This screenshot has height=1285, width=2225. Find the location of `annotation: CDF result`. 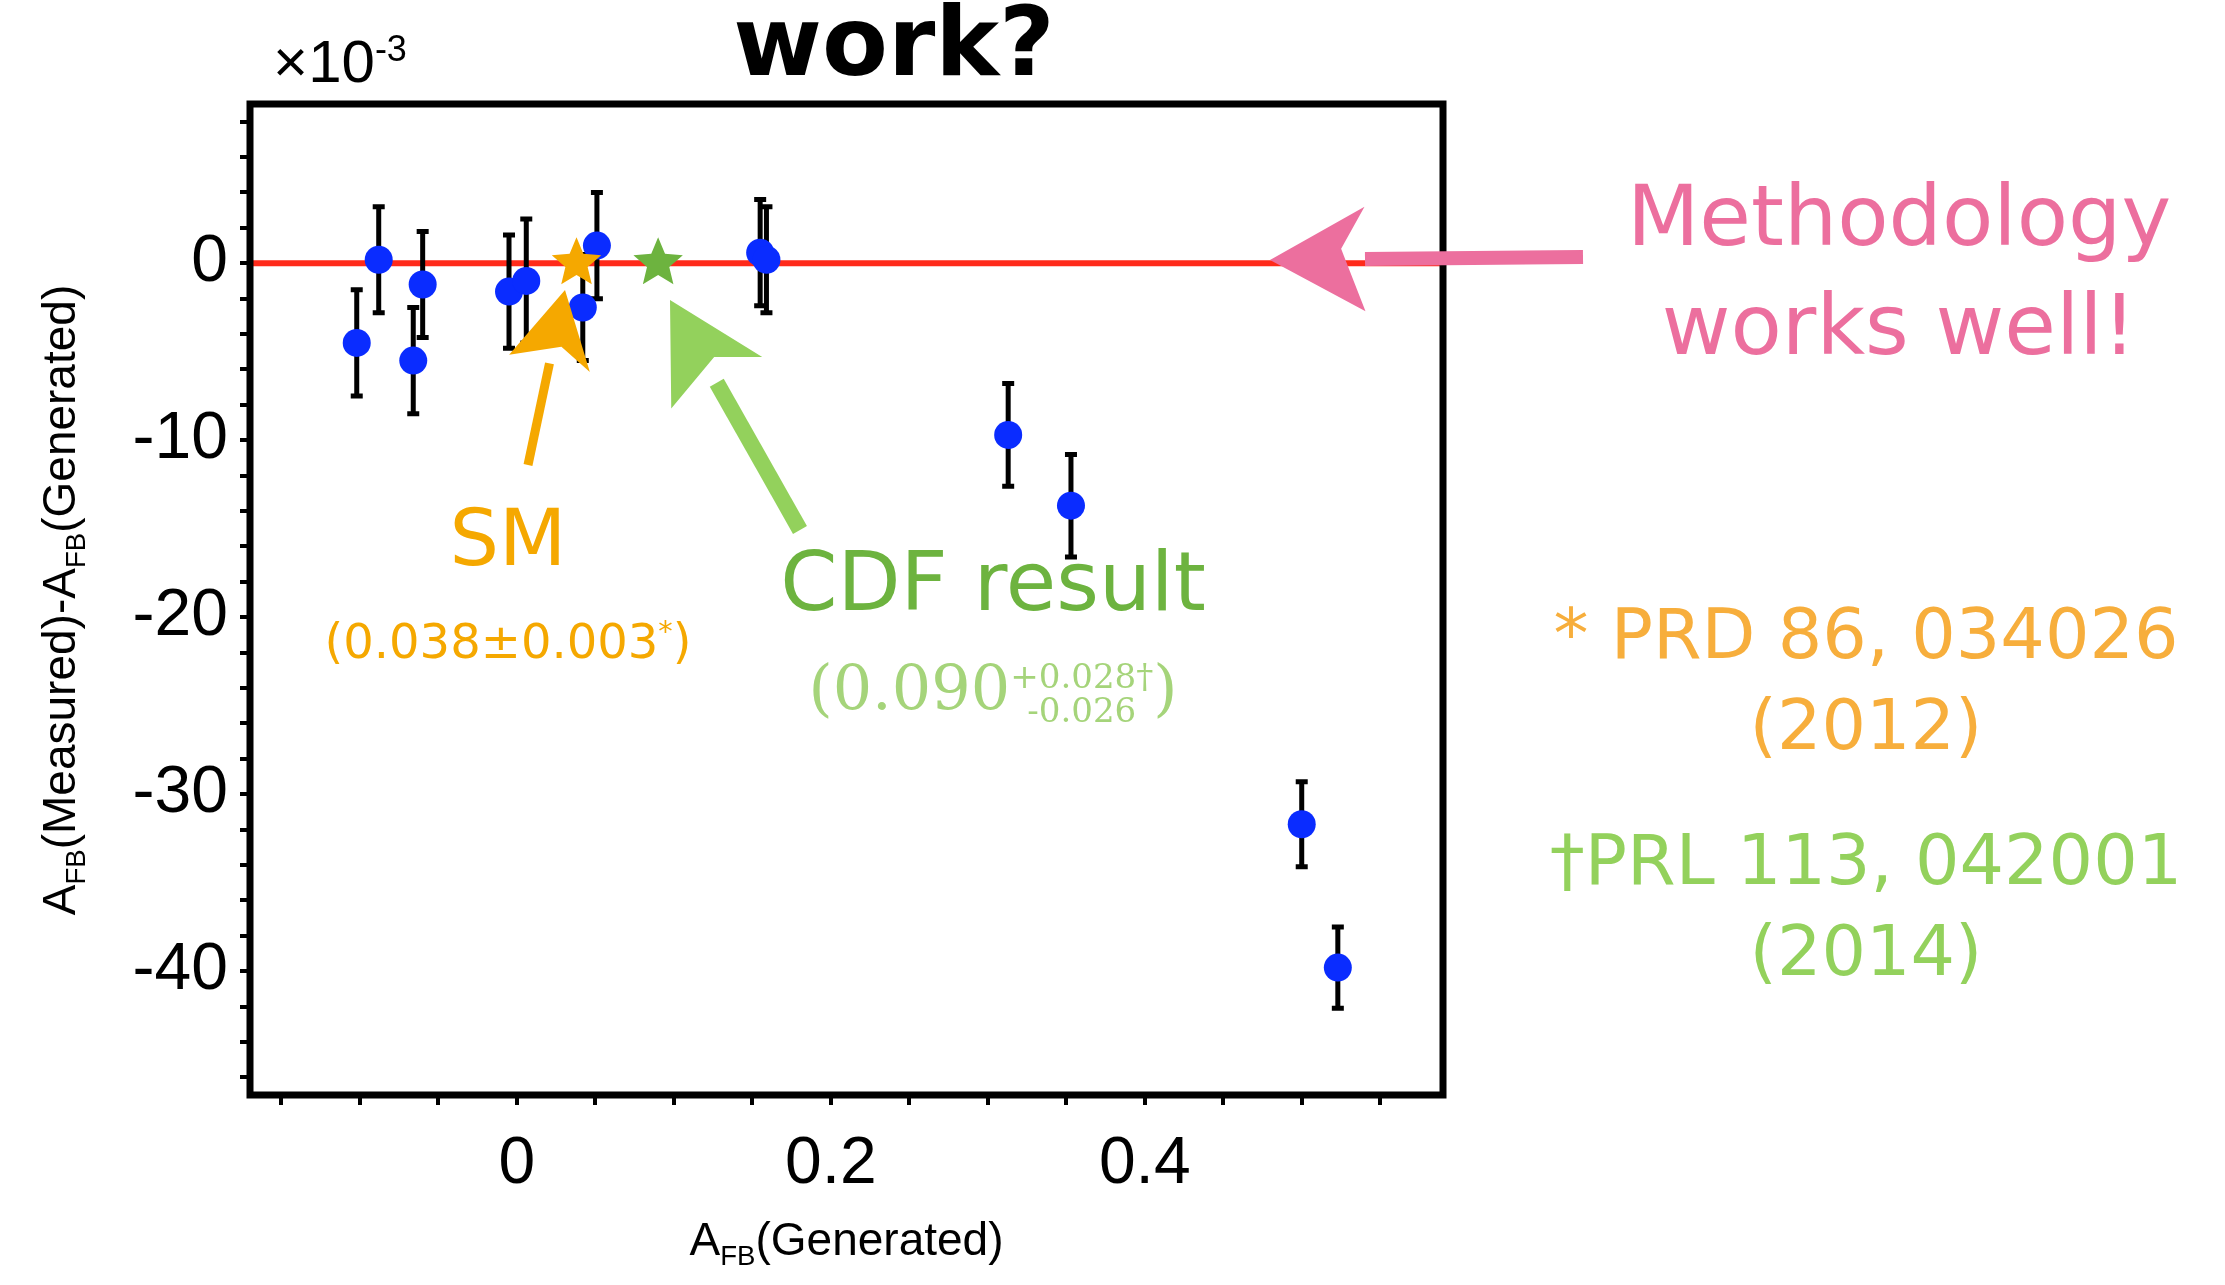

annotation: CDF result is located at coordinates (993, 581).